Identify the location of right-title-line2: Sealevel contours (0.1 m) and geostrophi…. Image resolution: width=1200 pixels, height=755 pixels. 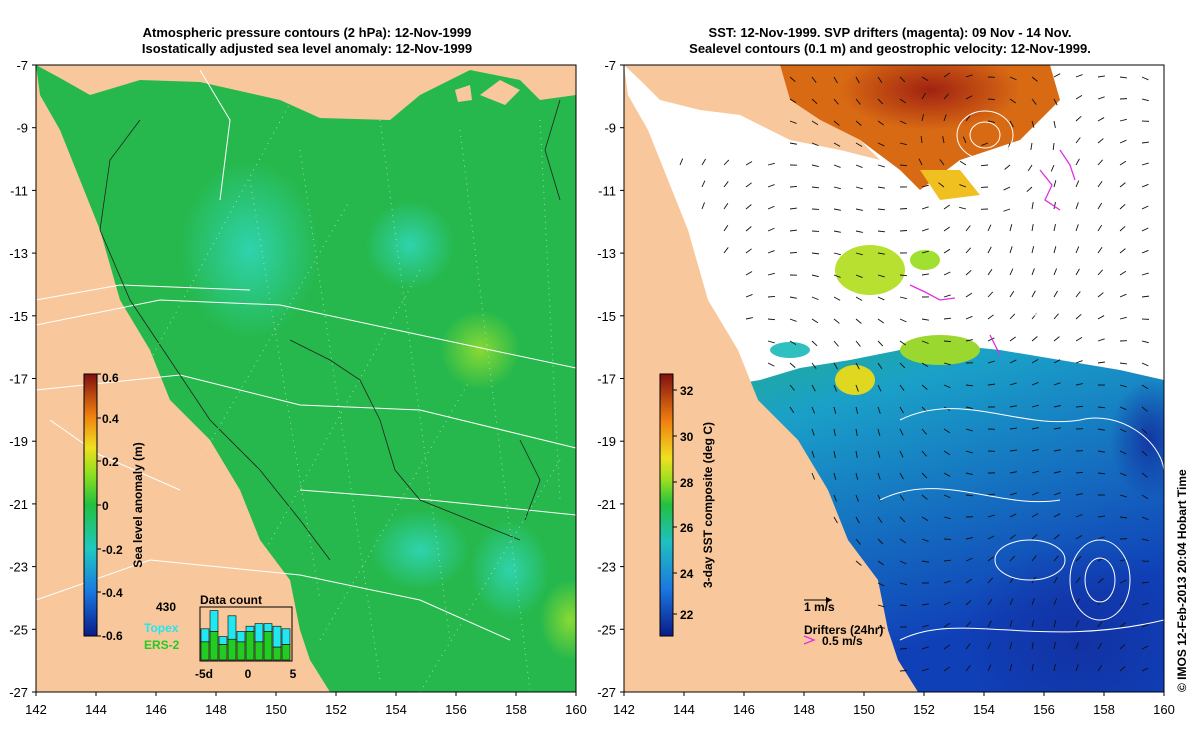
(890, 48).